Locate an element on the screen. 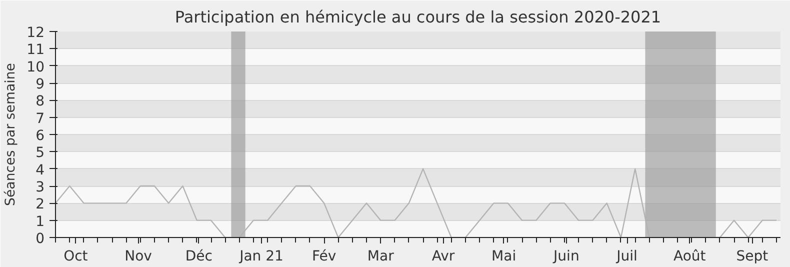  x-tick-label: Juin is located at coordinates (566, 256).